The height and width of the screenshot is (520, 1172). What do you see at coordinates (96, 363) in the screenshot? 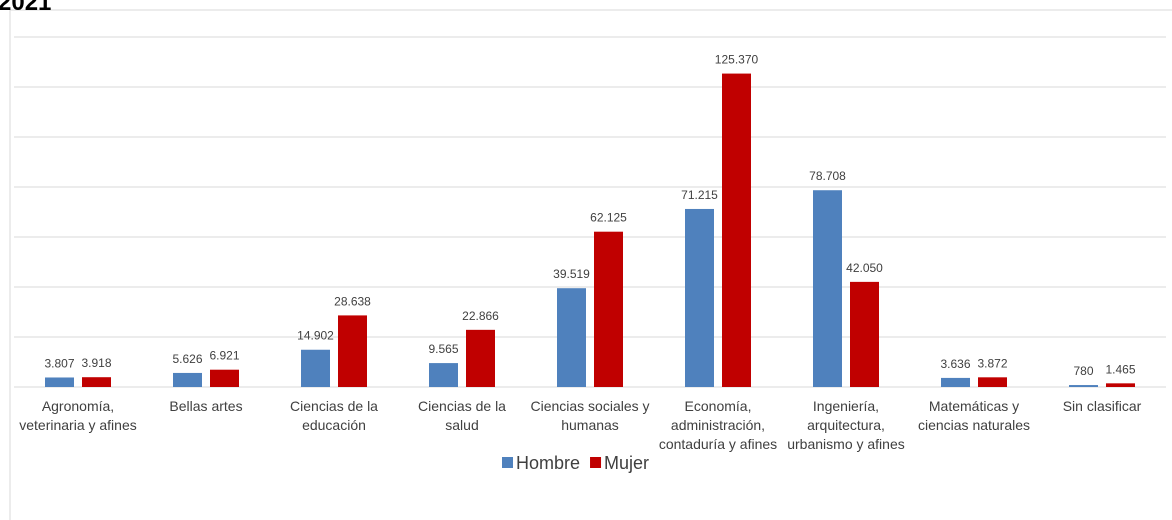
I see `data-label: 3.918` at bounding box center [96, 363].